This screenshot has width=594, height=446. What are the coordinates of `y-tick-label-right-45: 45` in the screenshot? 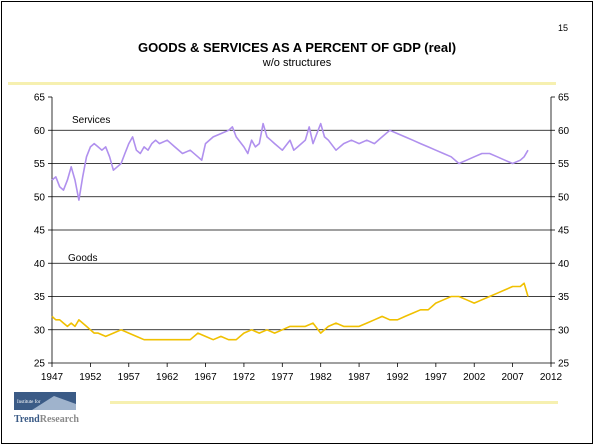 It's located at (564, 231).